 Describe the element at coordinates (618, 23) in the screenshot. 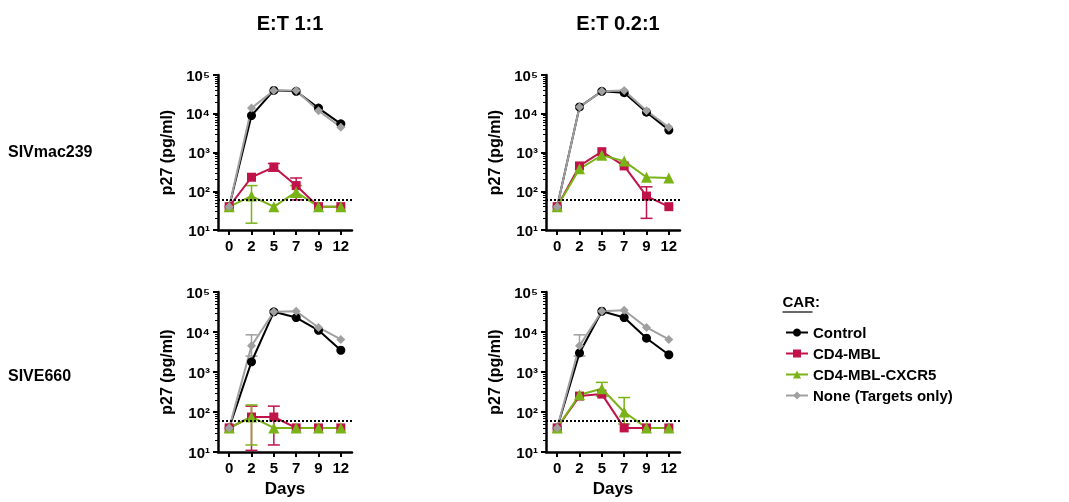

I see `chart-title: E:T 0.2:1` at that location.